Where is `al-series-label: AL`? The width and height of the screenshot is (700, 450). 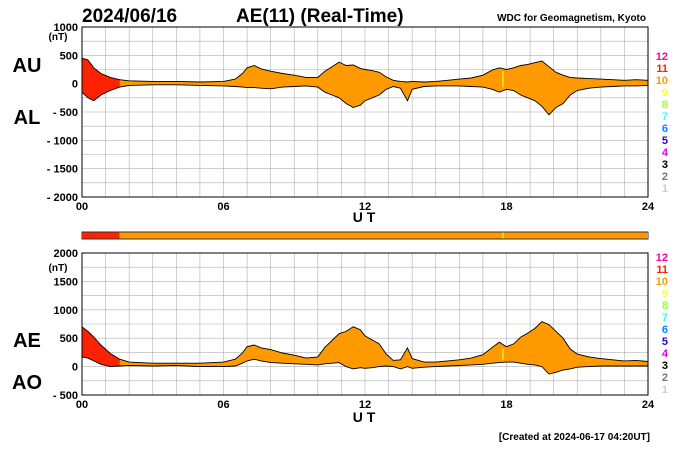
al-series-label: AL is located at coordinates (27, 118).